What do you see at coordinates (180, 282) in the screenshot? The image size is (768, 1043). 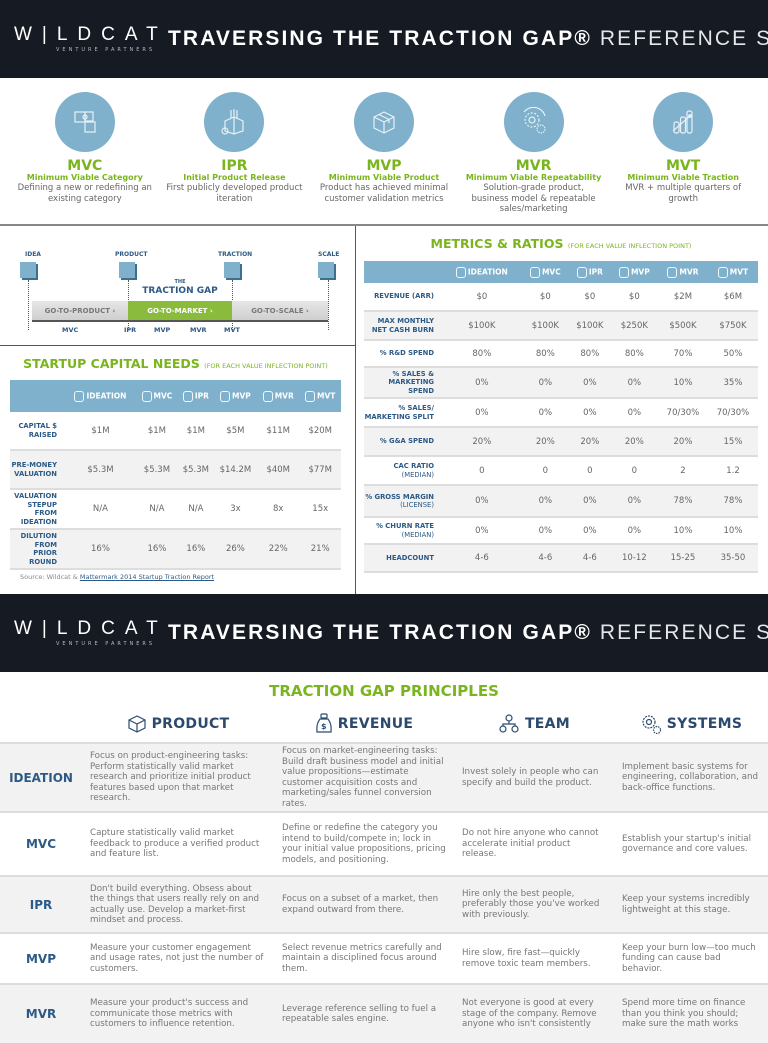 I see `gap-small-label: THE` at bounding box center [180, 282].